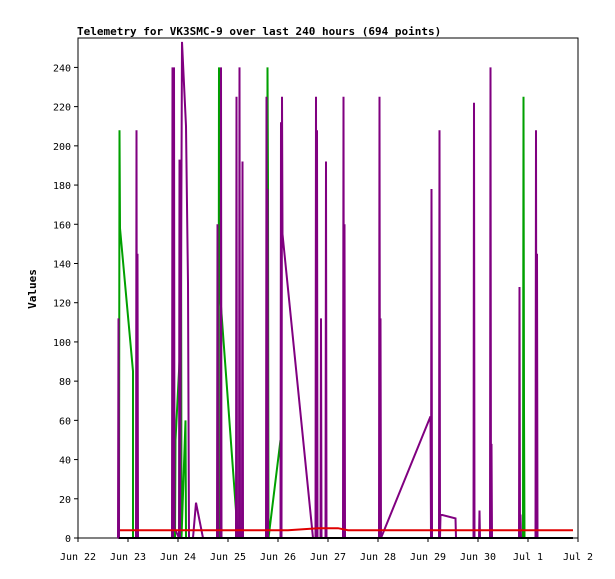  Describe the element at coordinates (62, 264) in the screenshot. I see `y-tick-label: 140` at that location.